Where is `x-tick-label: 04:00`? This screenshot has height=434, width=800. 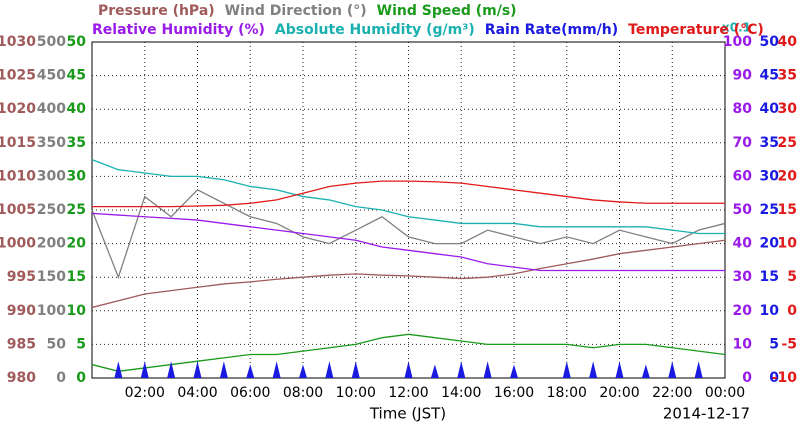
x-tick-label: 04:00 is located at coordinates (197, 393).